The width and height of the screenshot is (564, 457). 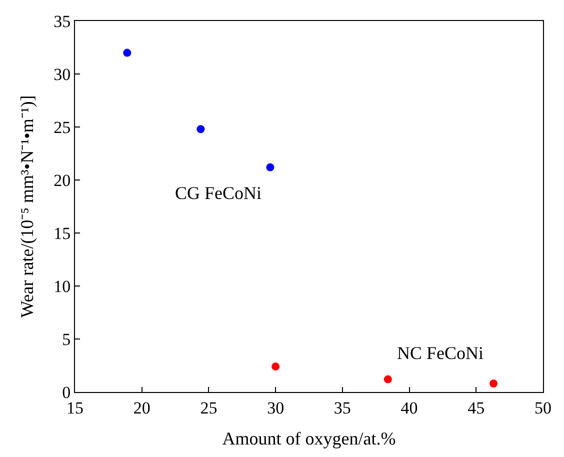 I want to click on y-tick-label: 30, so click(x=62, y=74).